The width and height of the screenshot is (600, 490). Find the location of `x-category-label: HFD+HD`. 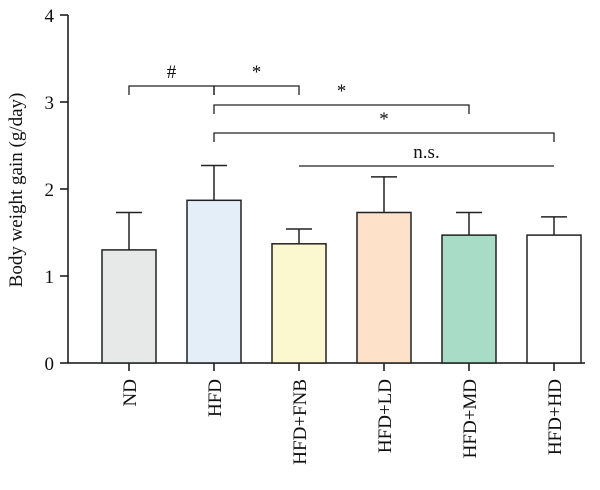

x-category-label: HFD+HD is located at coordinates (555, 417).